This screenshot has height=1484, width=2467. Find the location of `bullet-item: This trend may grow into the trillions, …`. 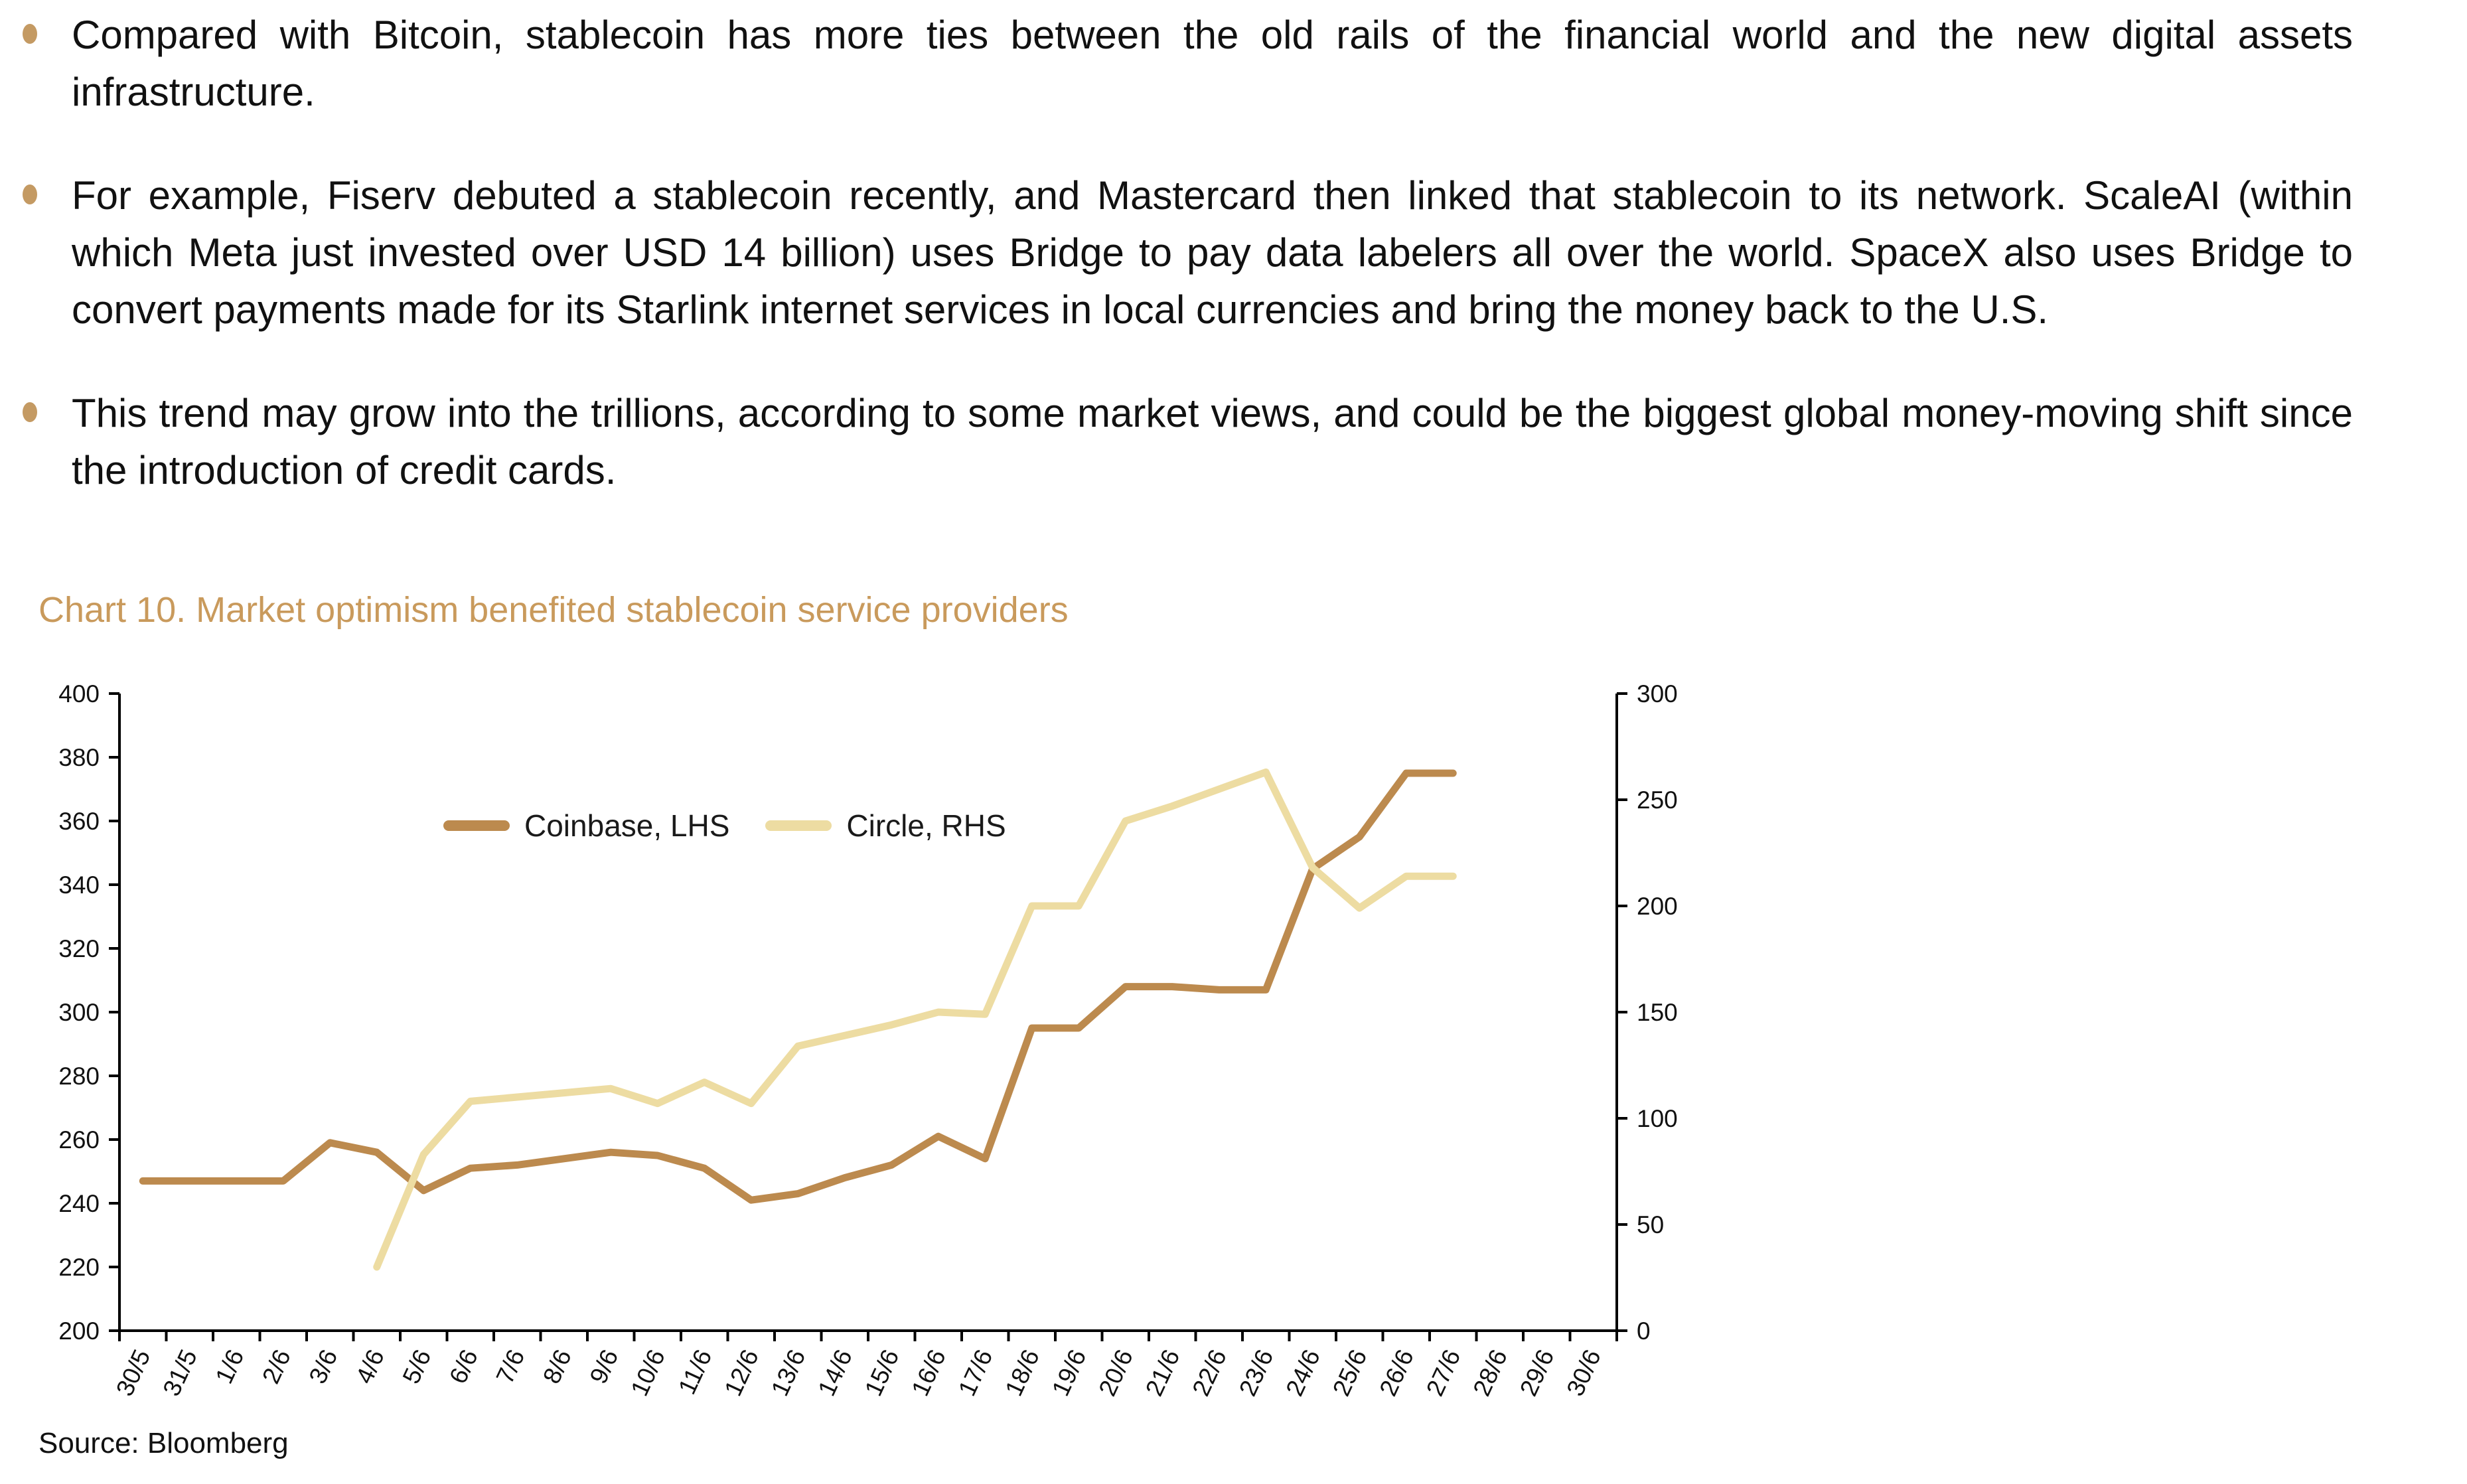

bullet-item: This trend may grow into the trillions, … is located at coordinates (1188, 442).